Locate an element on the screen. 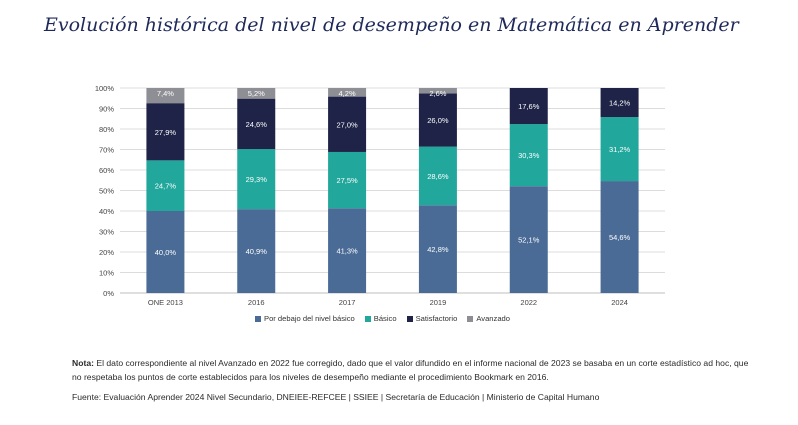 This screenshot has width=798, height=425. data-label: 24,6% is located at coordinates (257, 124).